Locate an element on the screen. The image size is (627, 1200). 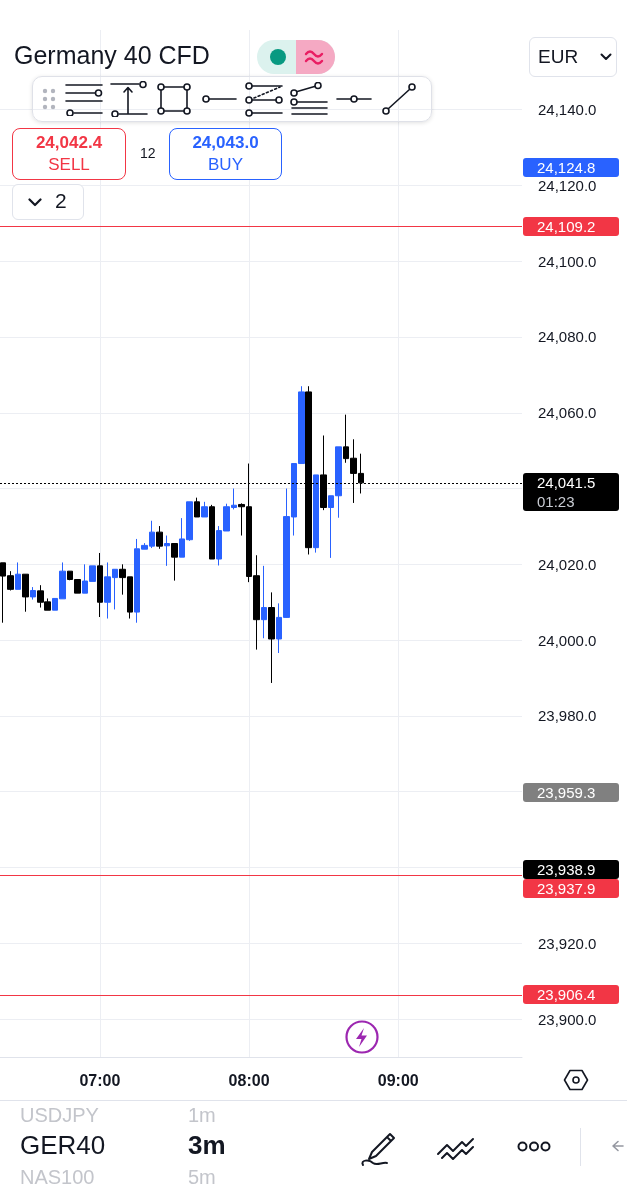
annotation: 12 is located at coordinates (148, 153).